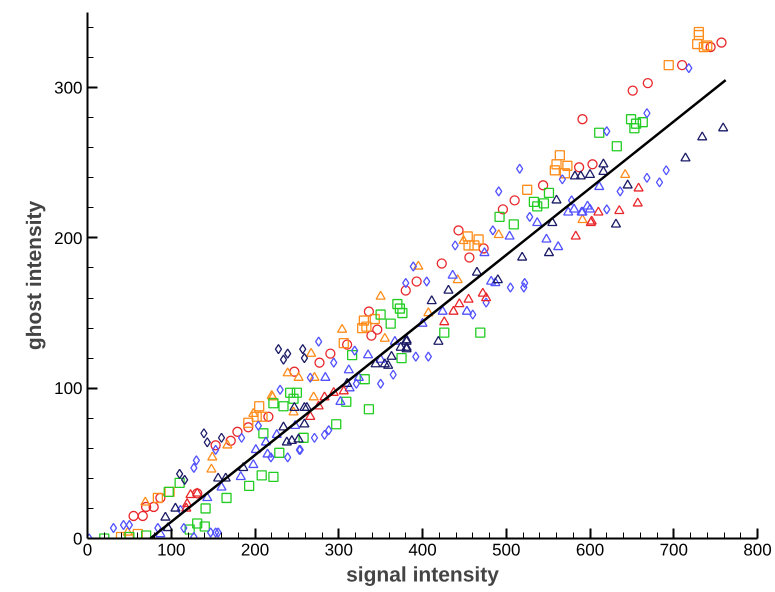 Image resolution: width=775 pixels, height=592 pixels. I want to click on y-tick-label: 200, so click(68, 238).